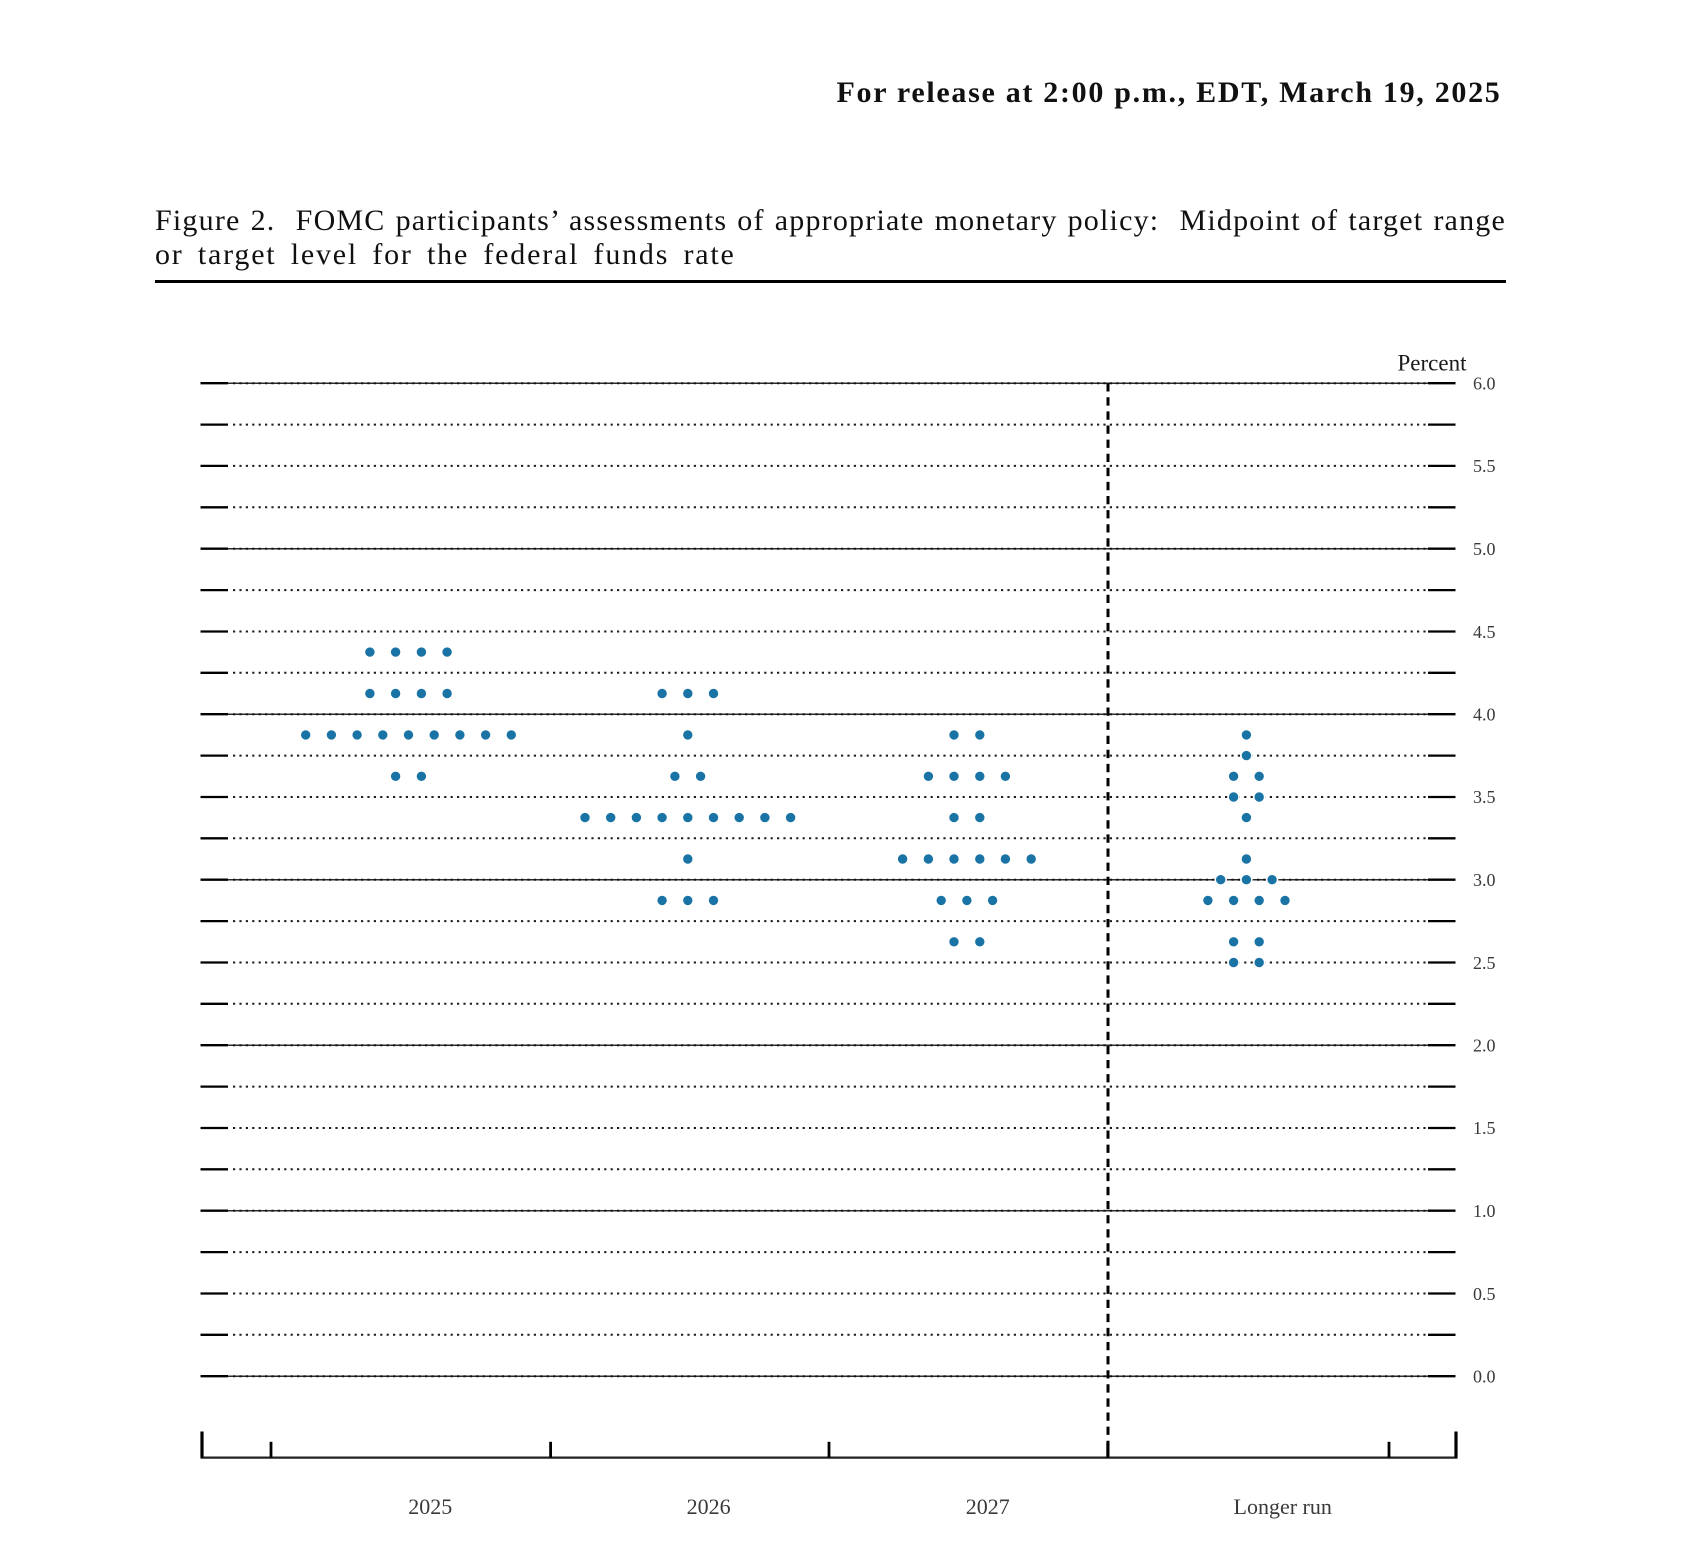  Describe the element at coordinates (1433, 362) in the screenshot. I see `svg-text: Percent` at that location.